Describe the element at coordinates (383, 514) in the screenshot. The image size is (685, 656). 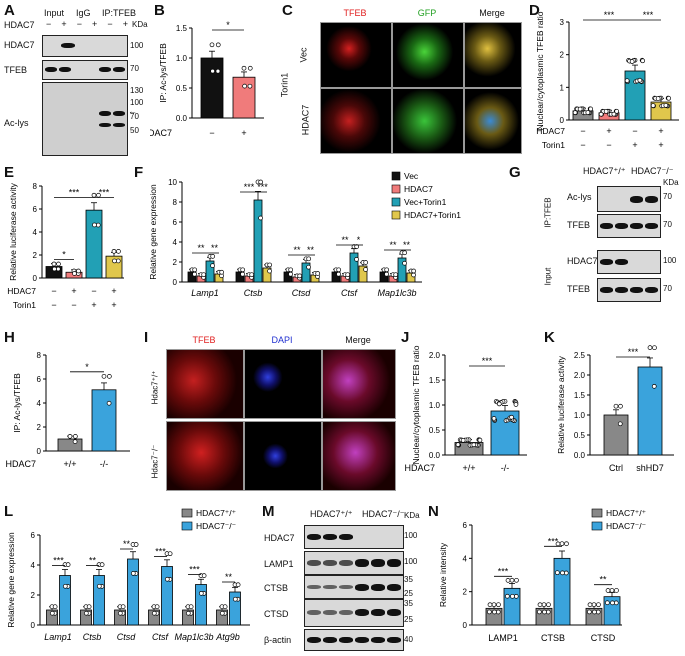
I see `group-label: HDAC7⁻/⁻` at that location.